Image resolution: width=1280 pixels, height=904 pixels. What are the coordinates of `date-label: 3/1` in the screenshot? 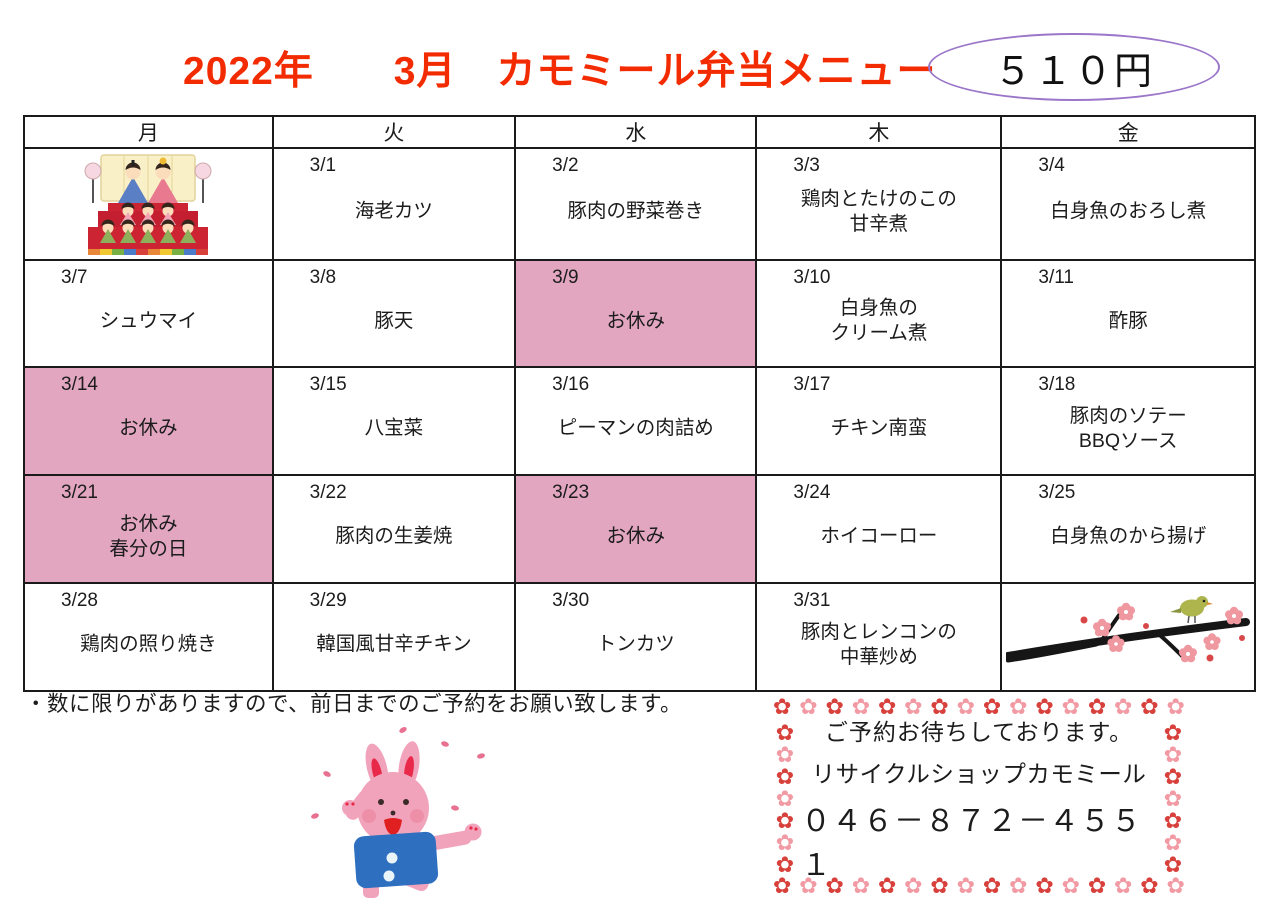 It's located at (323, 165).